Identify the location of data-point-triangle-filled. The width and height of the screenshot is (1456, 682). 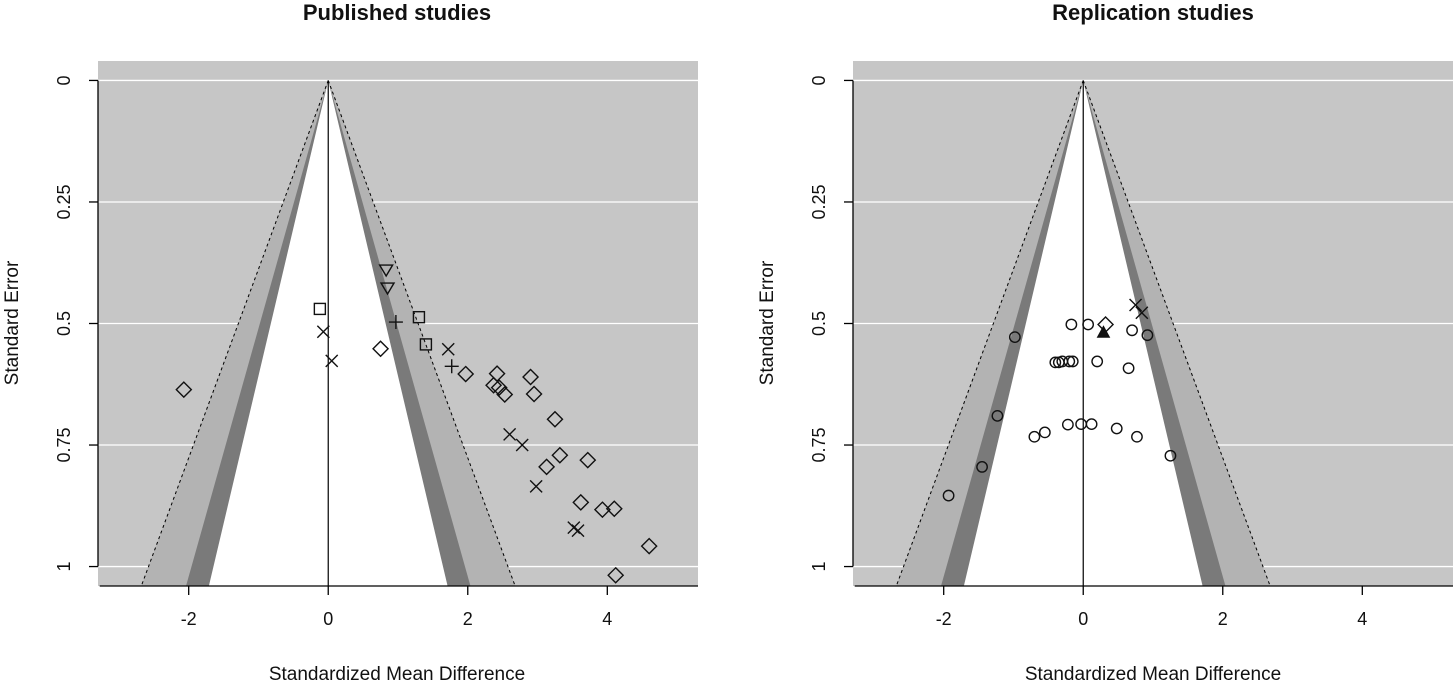
(1103, 331).